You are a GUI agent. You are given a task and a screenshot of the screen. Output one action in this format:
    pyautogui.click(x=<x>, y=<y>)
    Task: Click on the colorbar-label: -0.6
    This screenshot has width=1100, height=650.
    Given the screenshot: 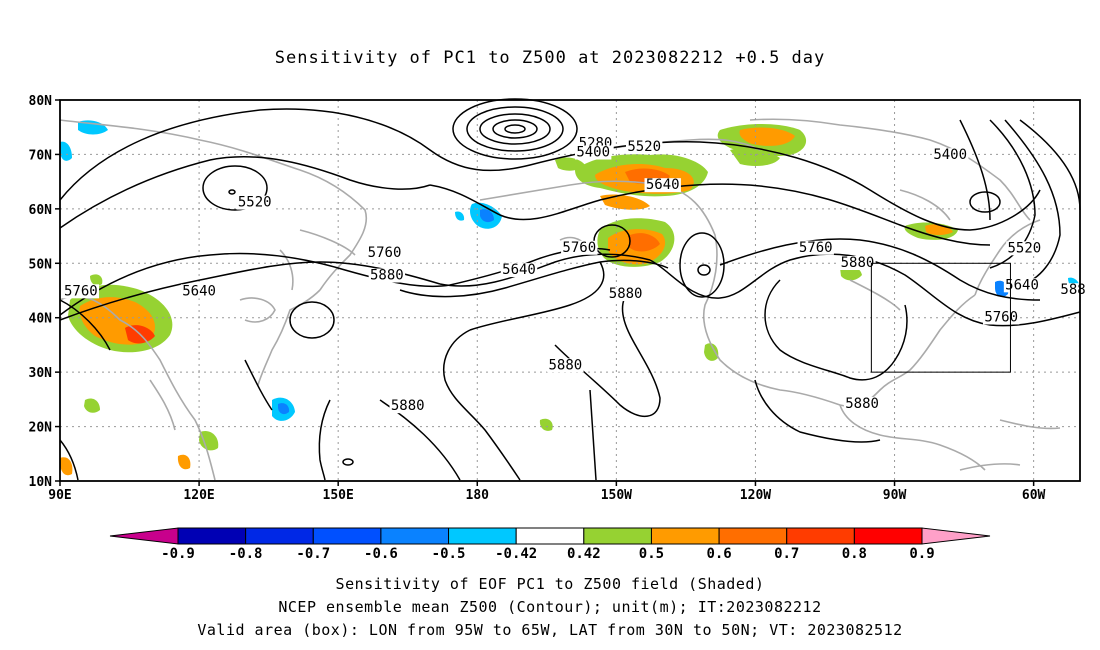 What is the action you would take?
    pyautogui.click(x=381, y=554)
    